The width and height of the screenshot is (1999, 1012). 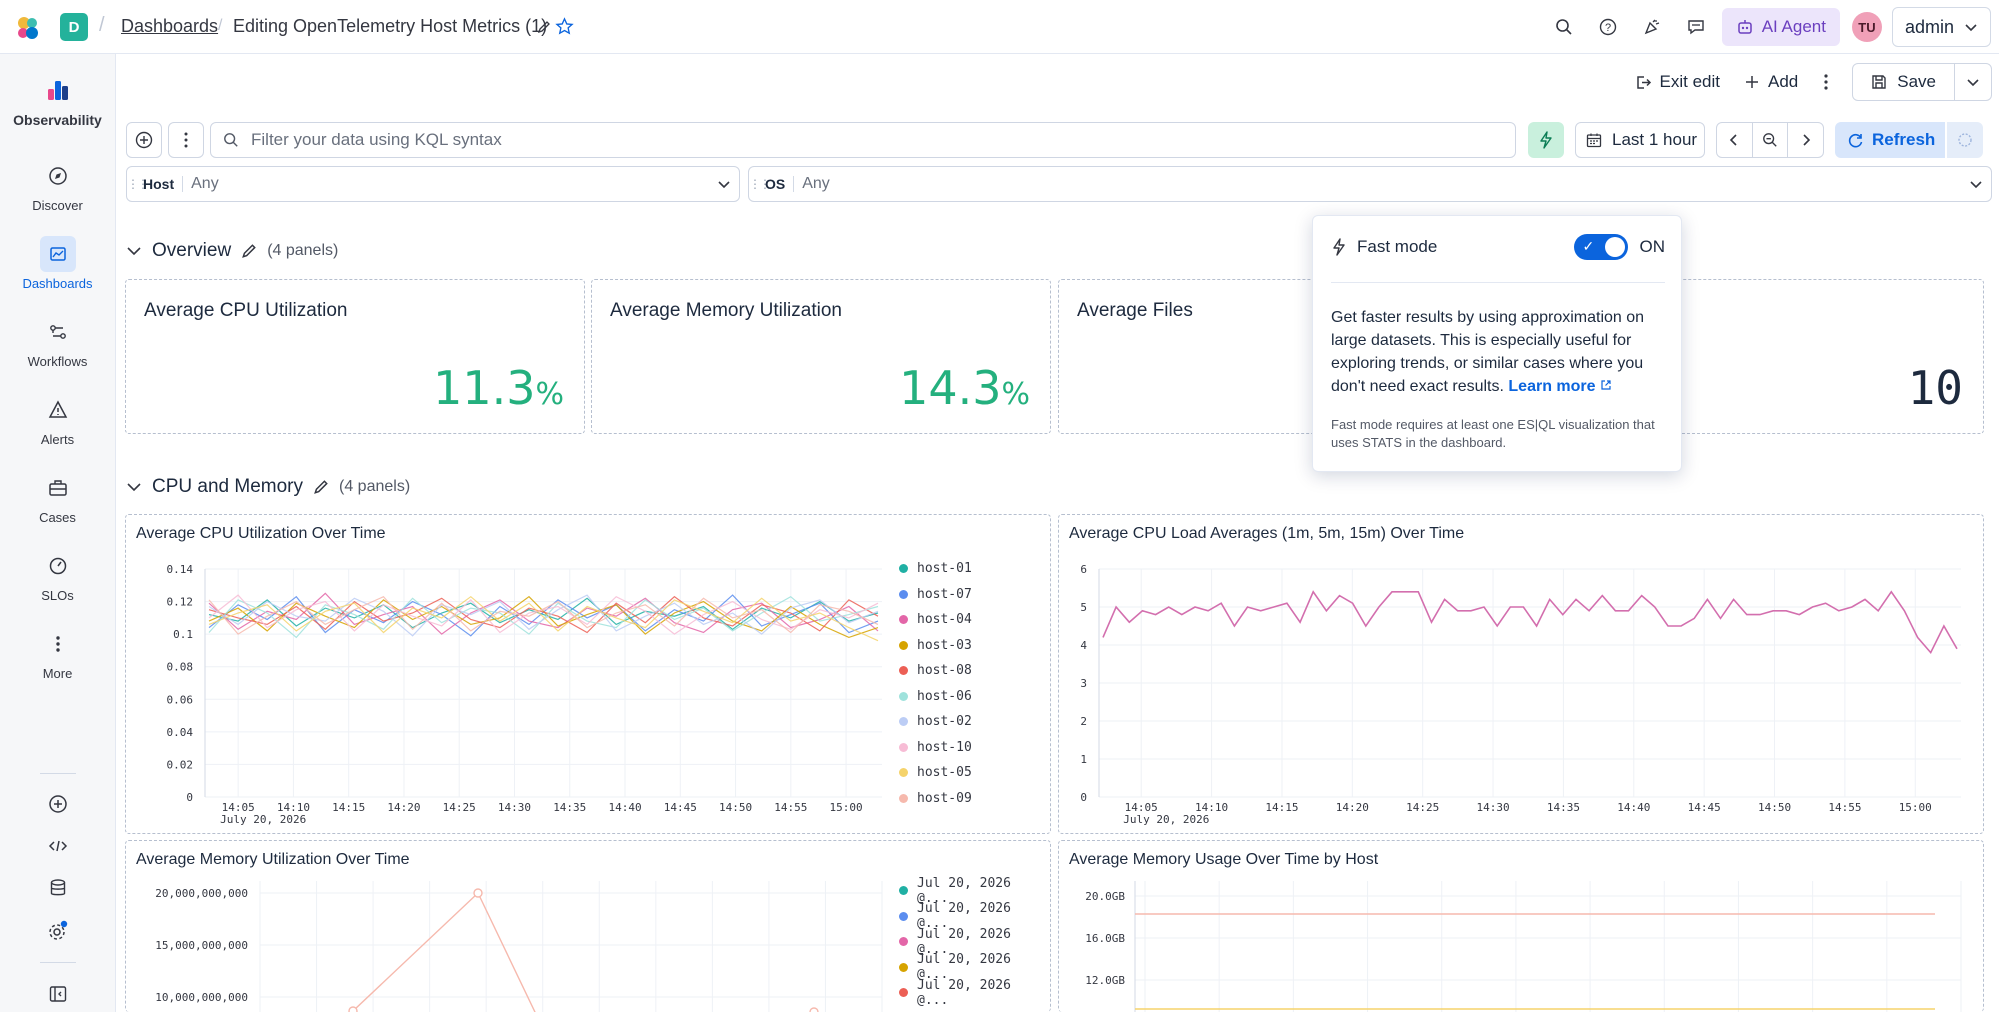 What do you see at coordinates (935, 646) in the screenshot?
I see `legend-item: host-03` at bounding box center [935, 646].